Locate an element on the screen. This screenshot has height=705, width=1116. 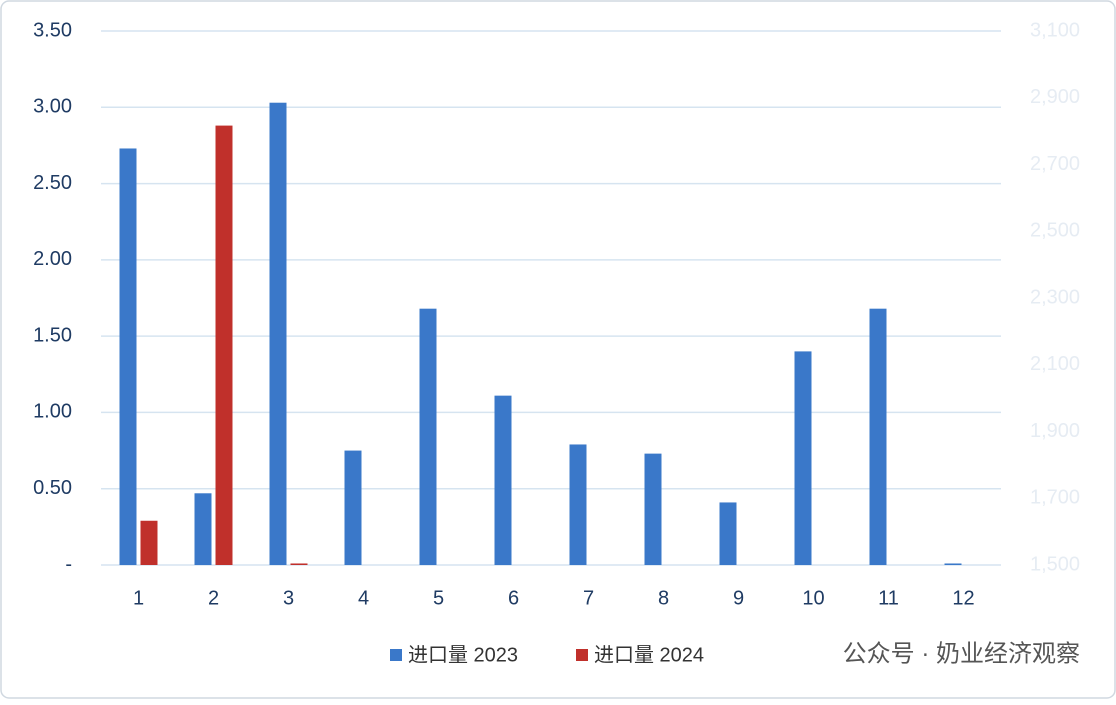
x-tick-label: 5 is located at coordinates (438, 598).